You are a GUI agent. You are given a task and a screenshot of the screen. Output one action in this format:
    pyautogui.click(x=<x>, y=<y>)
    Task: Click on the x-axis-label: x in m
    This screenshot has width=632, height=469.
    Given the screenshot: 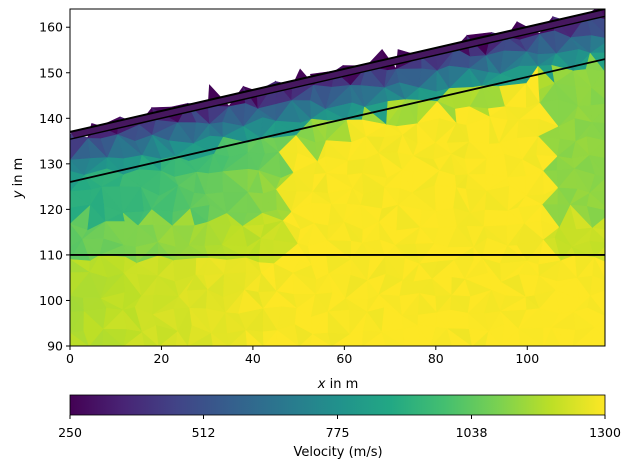 What is the action you would take?
    pyautogui.click(x=337, y=384)
    